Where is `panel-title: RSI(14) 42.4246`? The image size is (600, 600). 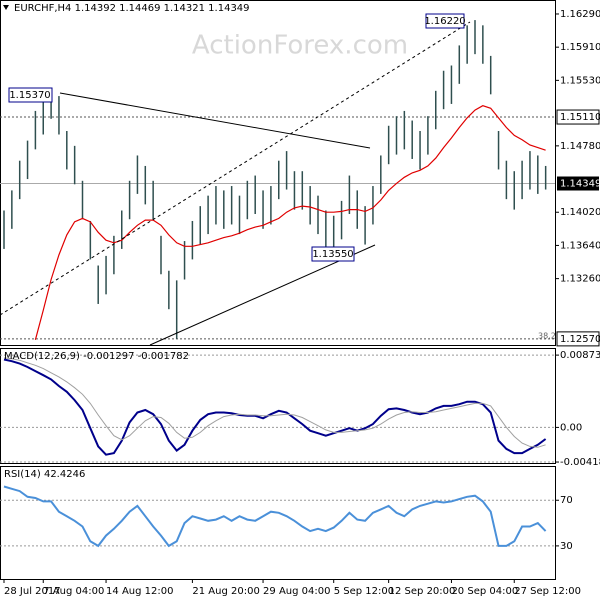
panel-title: RSI(14) 42.4246 is located at coordinates (44, 474).